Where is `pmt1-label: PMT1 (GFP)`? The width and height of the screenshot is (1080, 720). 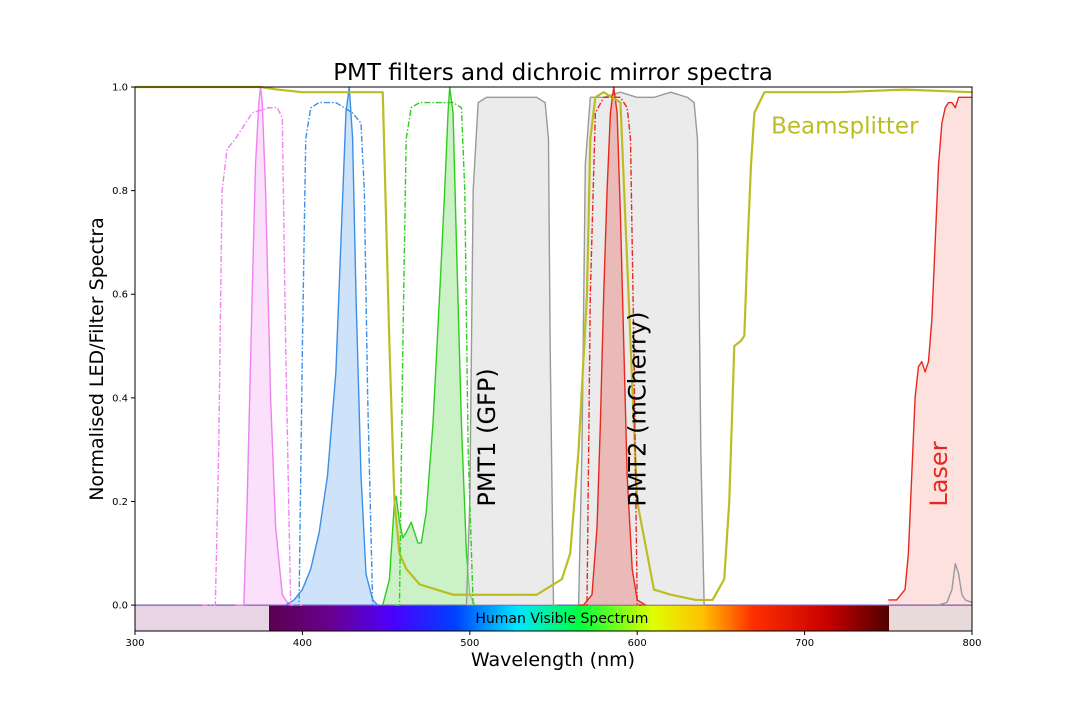
pmt1-label: PMT1 (GFP) is located at coordinates (487, 437).